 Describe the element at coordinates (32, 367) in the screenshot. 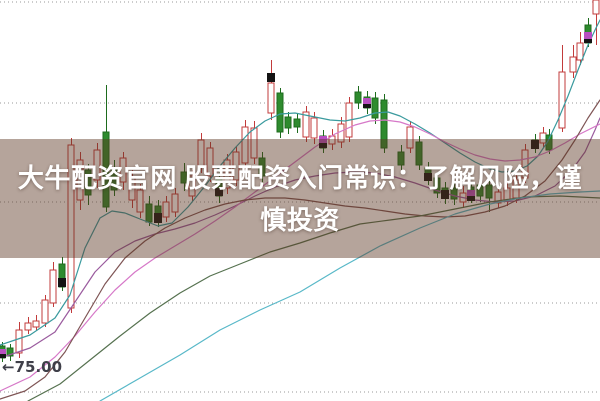

I see `price-label: ←75.00` at that location.